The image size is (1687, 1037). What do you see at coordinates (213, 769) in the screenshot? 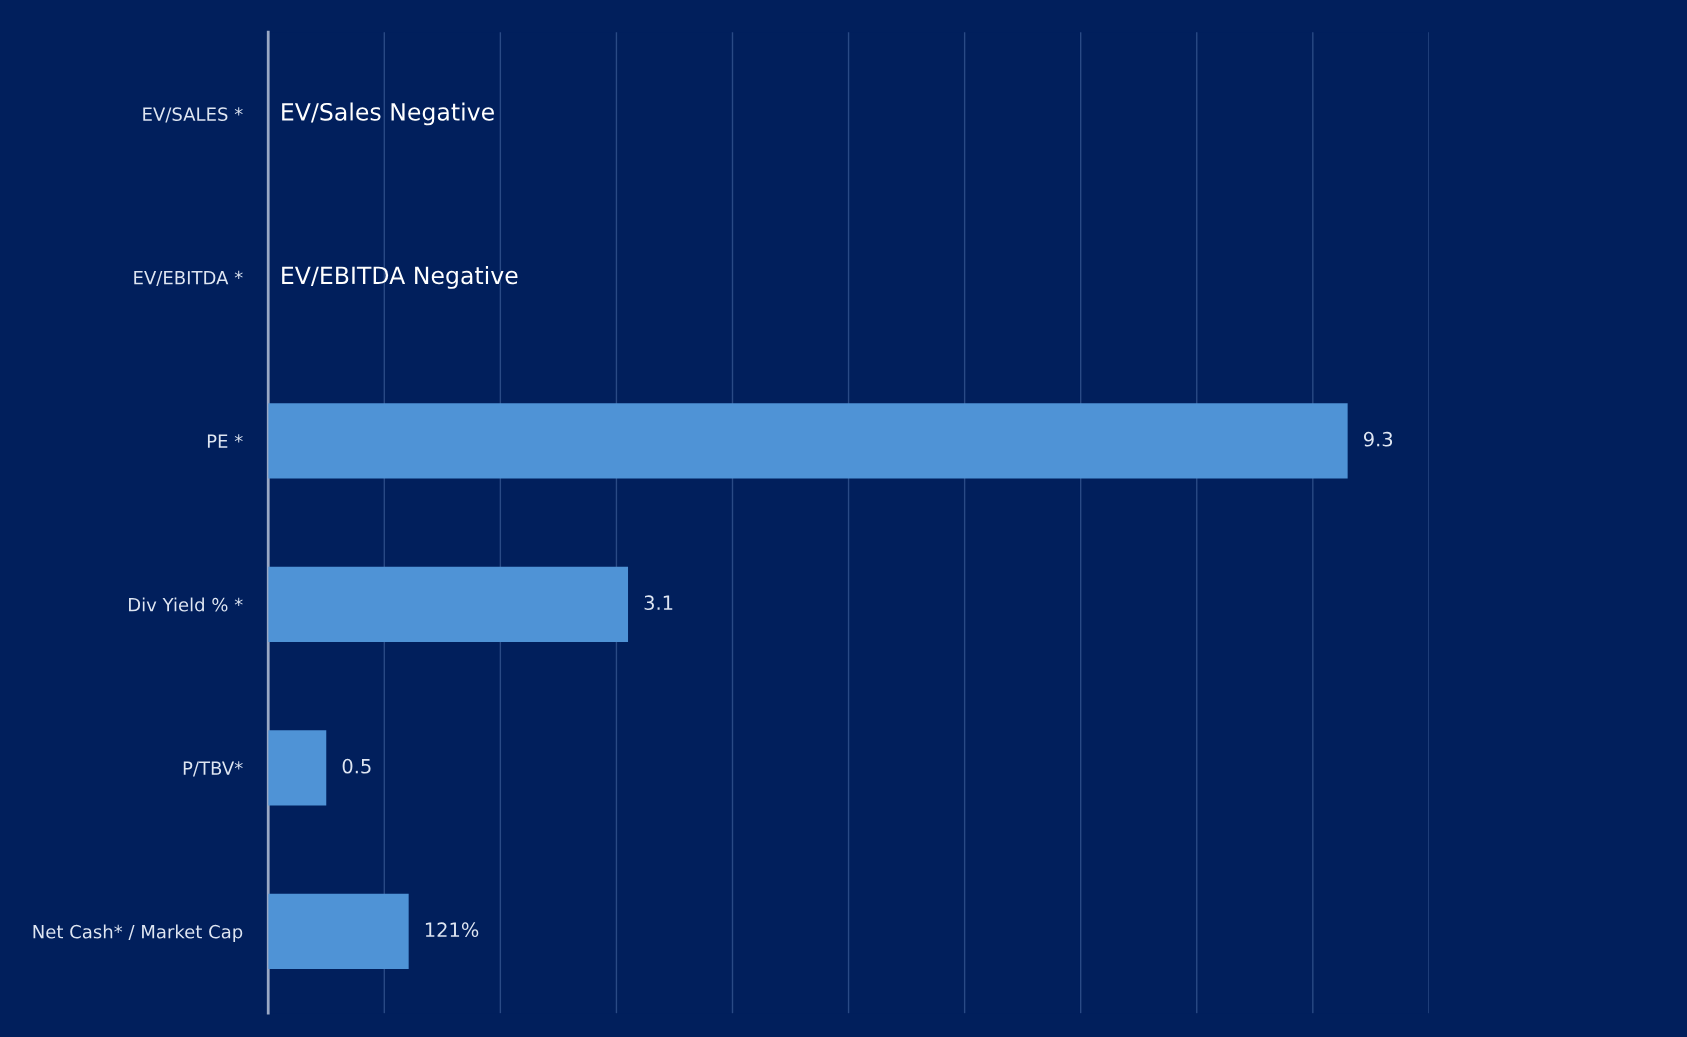
I see `y-tick-label: P/TBV*` at bounding box center [213, 769].